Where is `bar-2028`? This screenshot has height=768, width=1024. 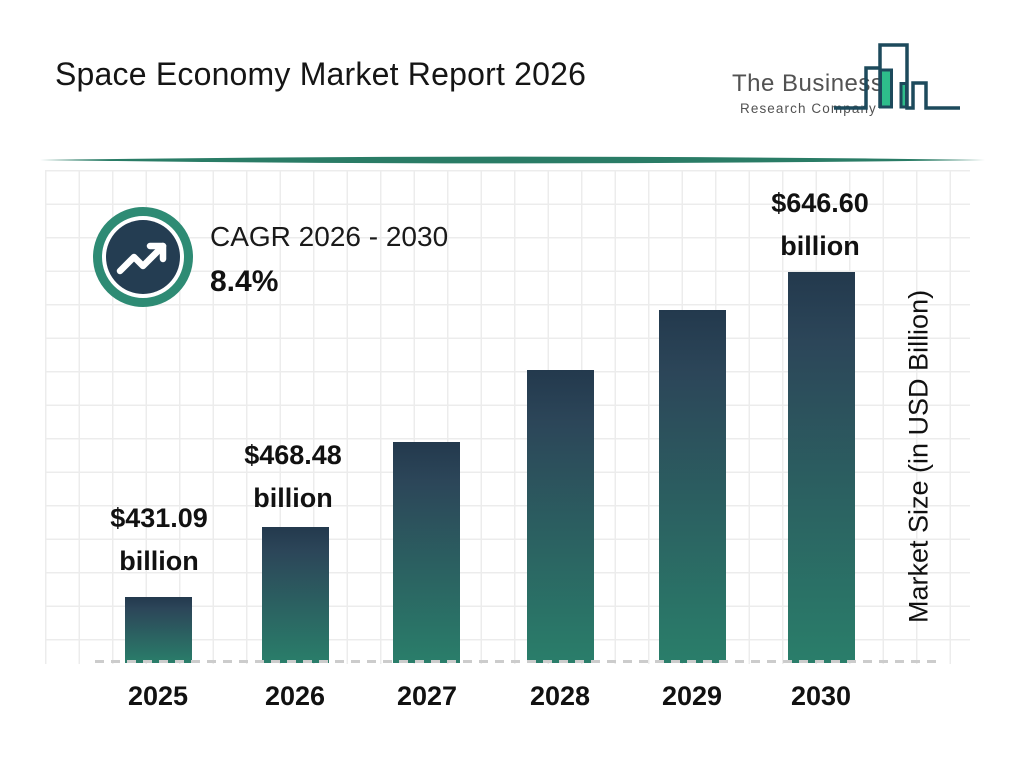 bar-2028 is located at coordinates (560, 516).